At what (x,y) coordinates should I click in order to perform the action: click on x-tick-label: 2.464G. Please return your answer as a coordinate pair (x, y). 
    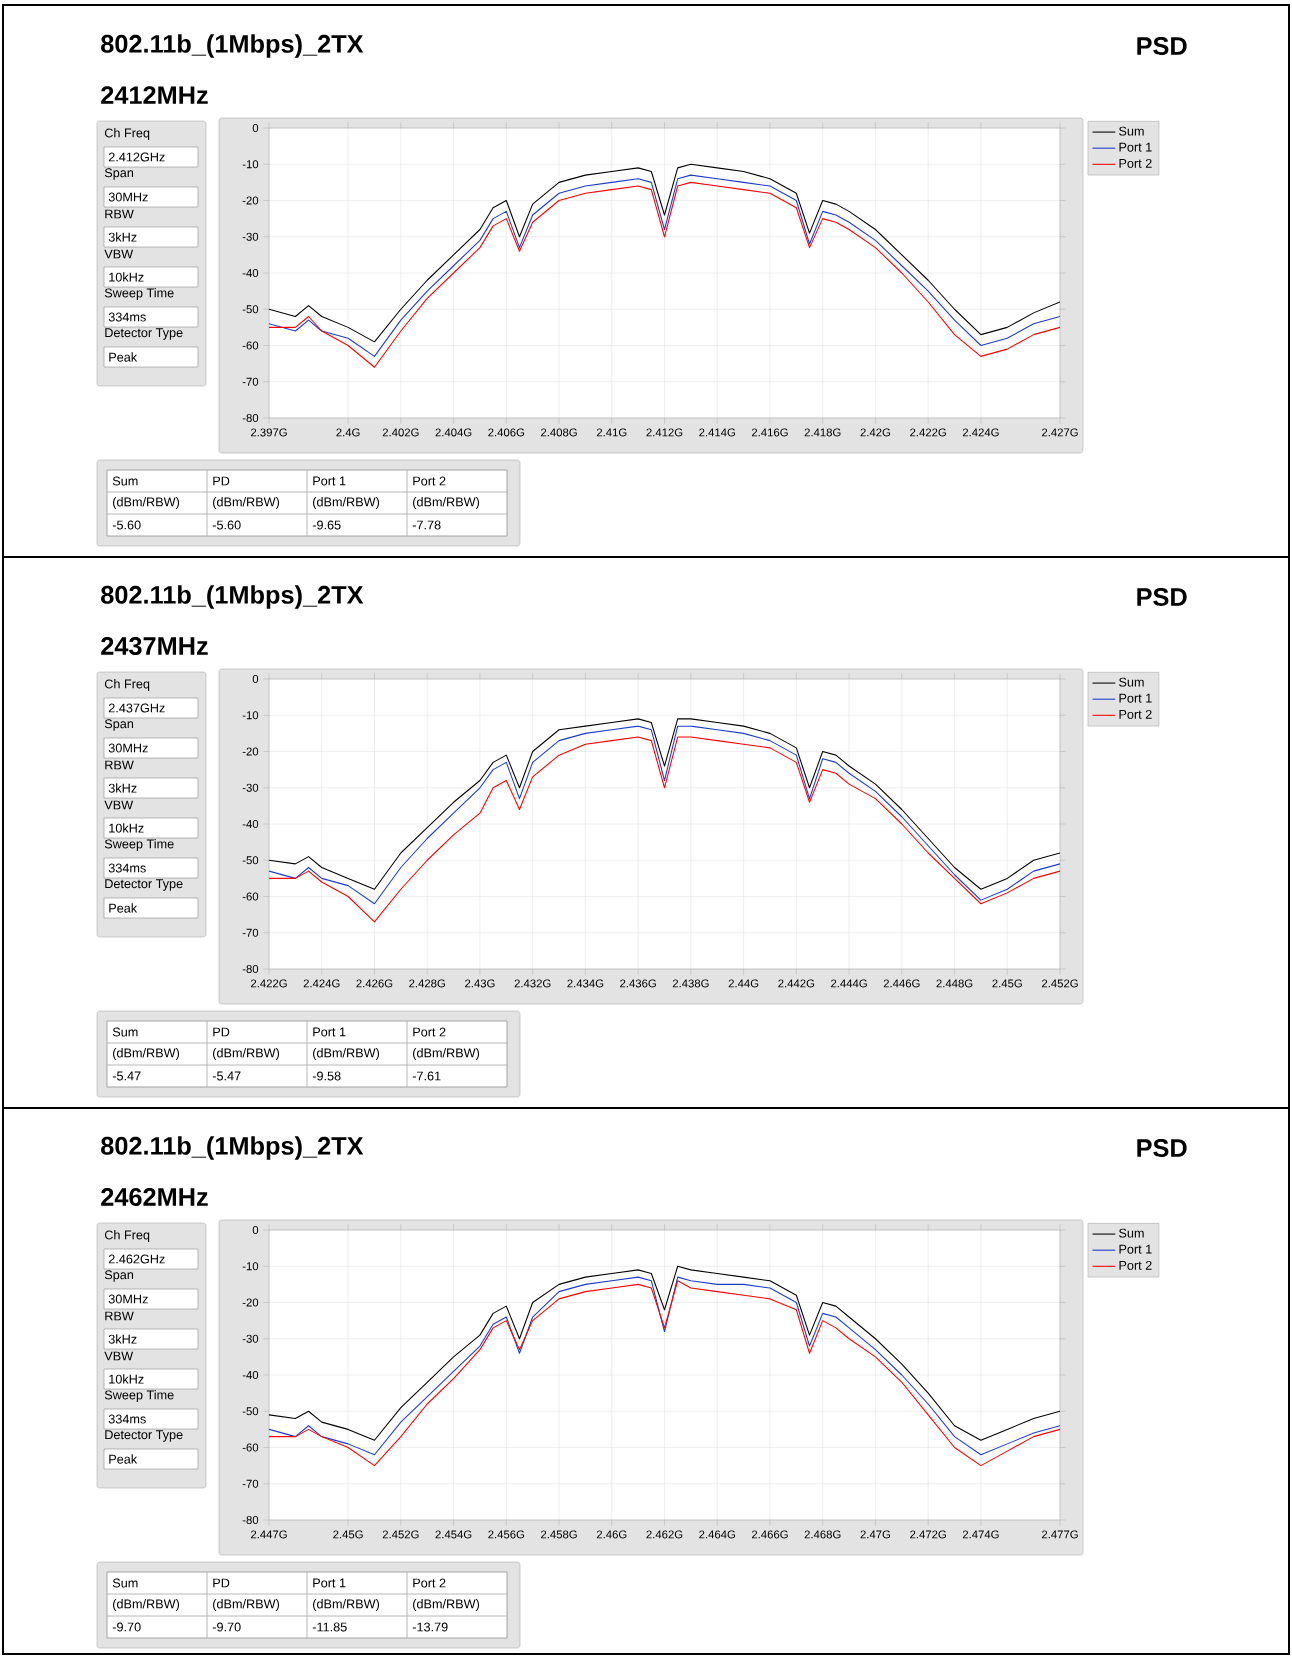
    Looking at the image, I should click on (717, 1534).